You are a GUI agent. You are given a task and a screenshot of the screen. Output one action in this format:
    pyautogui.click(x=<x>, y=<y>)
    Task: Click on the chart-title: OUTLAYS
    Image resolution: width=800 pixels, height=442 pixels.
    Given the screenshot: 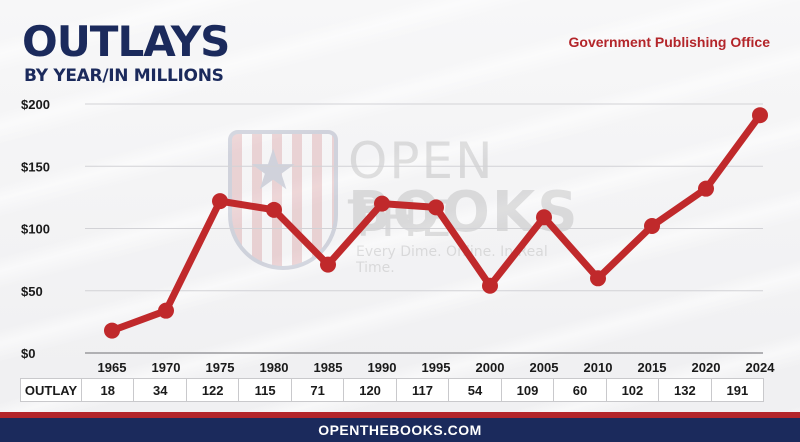 What is the action you would take?
    pyautogui.click(x=126, y=41)
    